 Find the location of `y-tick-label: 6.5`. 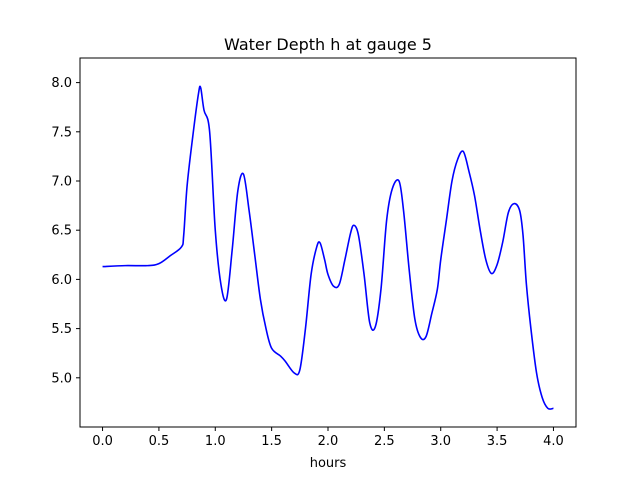

y-tick-label: 6.5 is located at coordinates (61, 231).